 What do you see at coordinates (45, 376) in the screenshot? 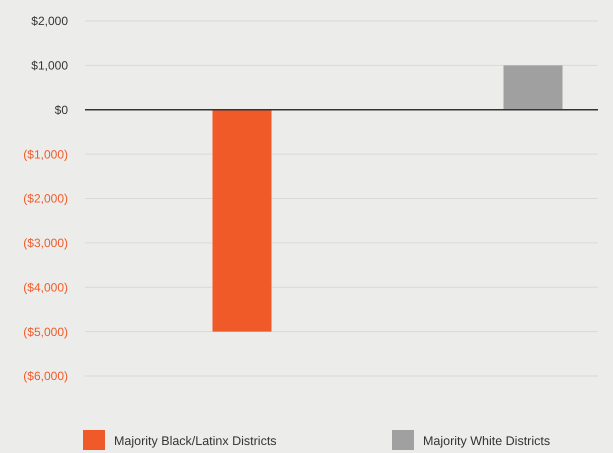
I see `y-tick-label: ($6,000)` at bounding box center [45, 376].